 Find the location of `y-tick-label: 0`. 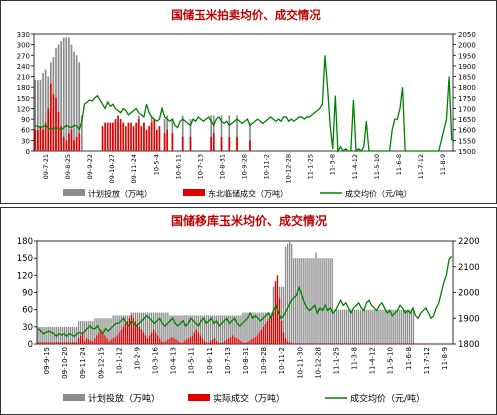

y-tick-label: 0 is located at coordinates (30, 345).